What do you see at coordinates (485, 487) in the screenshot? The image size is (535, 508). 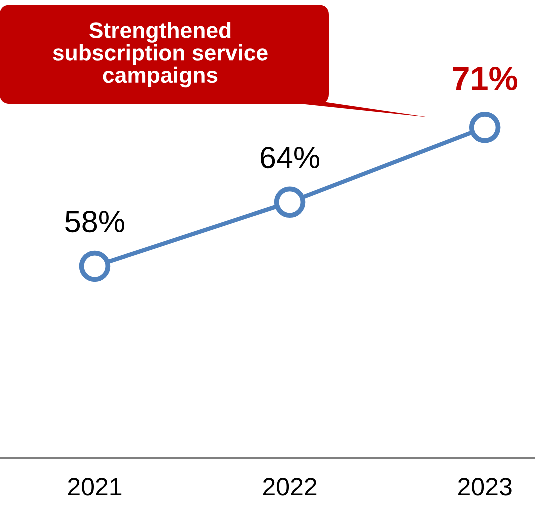 I see `x-tick-label: 2023` at bounding box center [485, 487].